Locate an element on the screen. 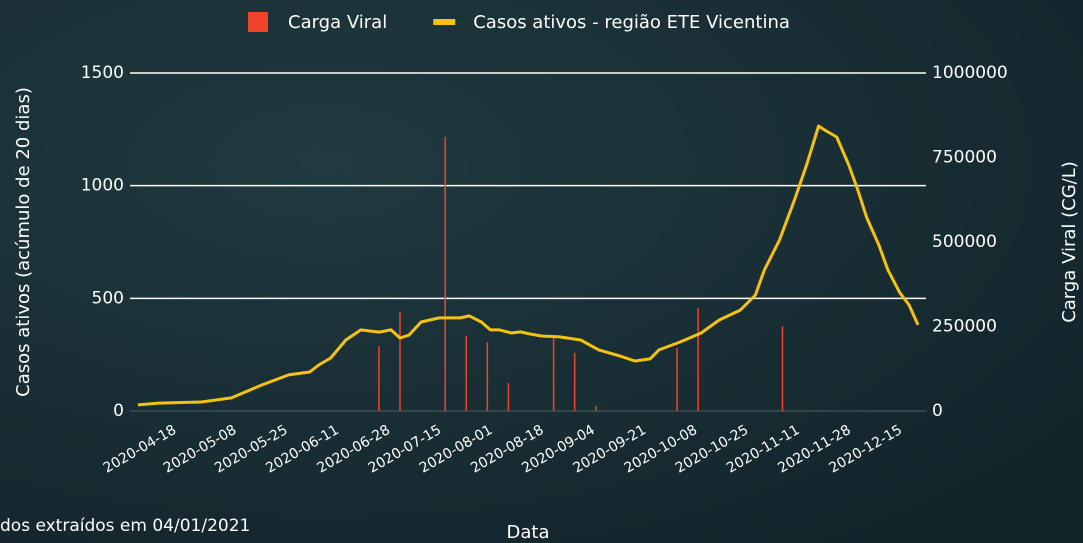 This screenshot has height=543, width=1083. legend-label: Carga Viral is located at coordinates (337, 22).